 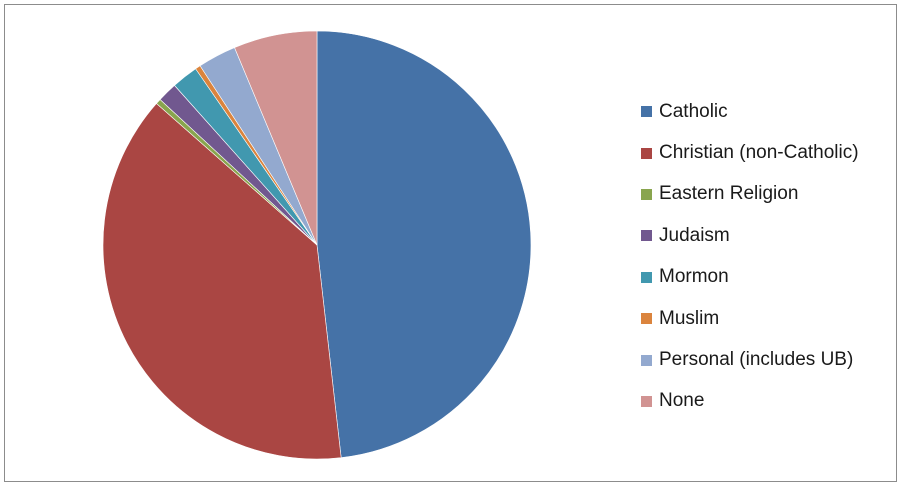 I want to click on legend-label: Mormon, so click(x=694, y=277).